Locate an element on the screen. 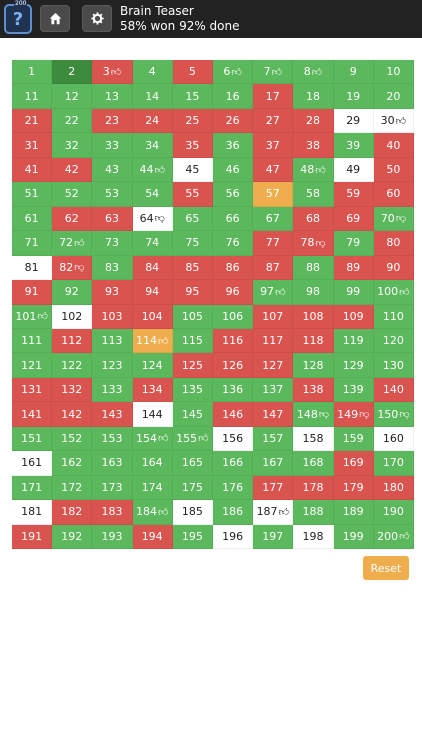  puzzle-cell: 161 is located at coordinates (32, 463).